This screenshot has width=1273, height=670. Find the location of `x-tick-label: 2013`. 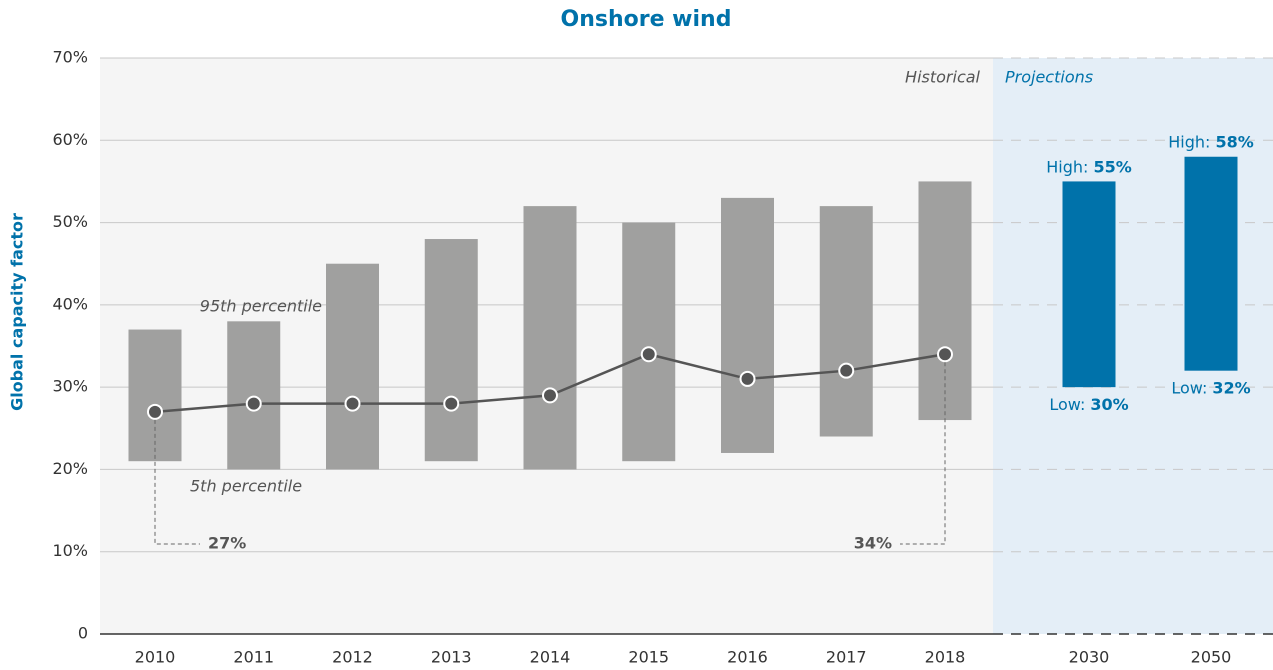

x-tick-label: 2013 is located at coordinates (451, 657).